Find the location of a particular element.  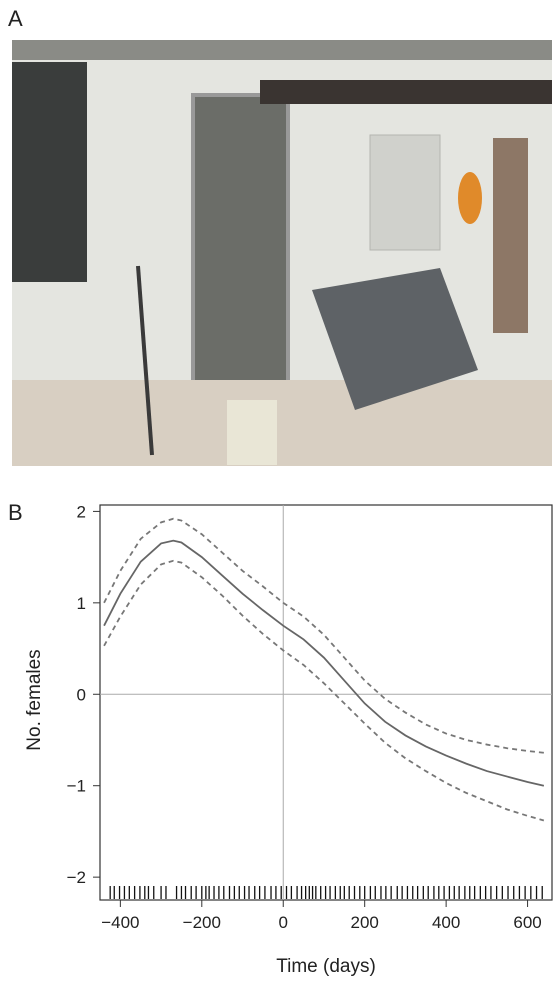

y-tick-label: 2 is located at coordinates (81, 511).